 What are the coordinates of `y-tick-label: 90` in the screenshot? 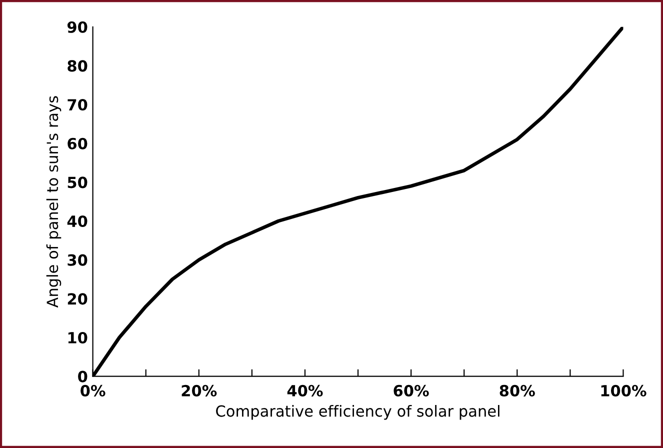 It's located at (77, 27).